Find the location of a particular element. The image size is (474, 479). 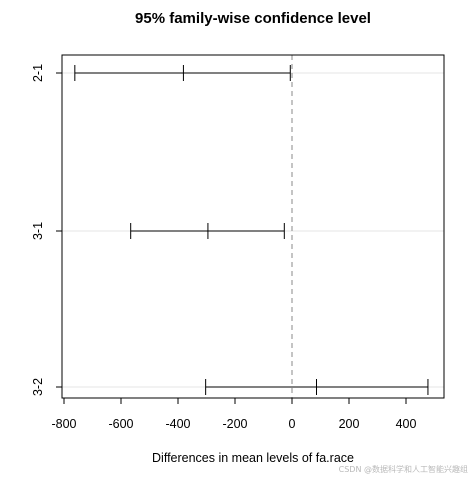

x-tick-label: -400 is located at coordinates (177, 424).